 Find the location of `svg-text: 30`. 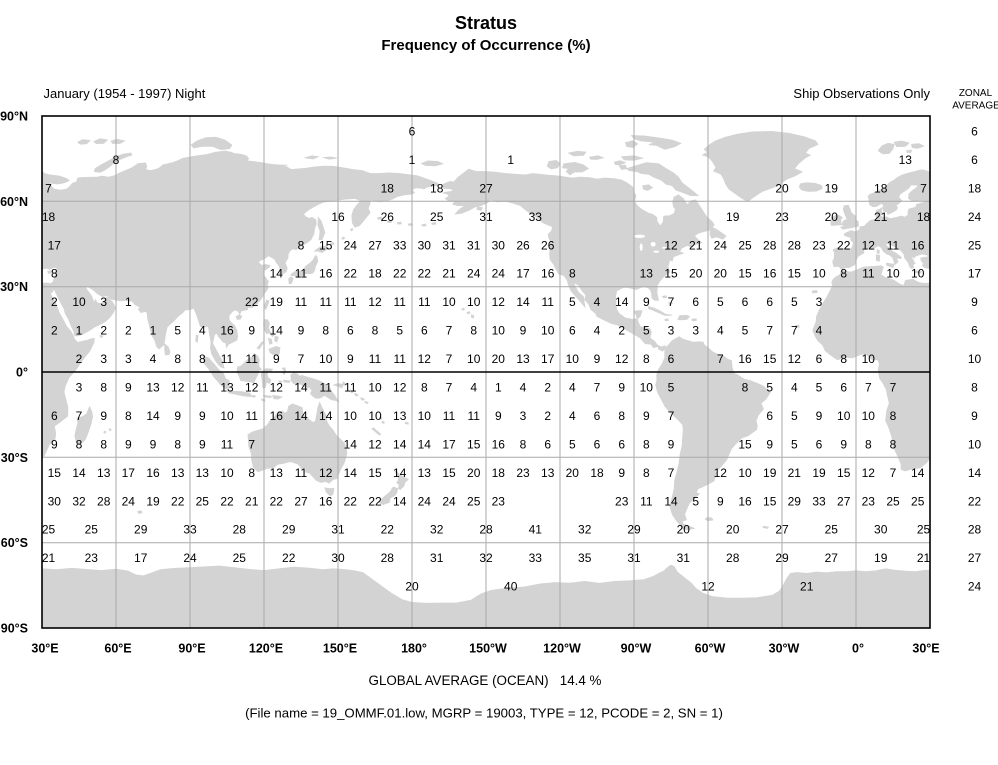

svg-text: 30 is located at coordinates (499, 245).